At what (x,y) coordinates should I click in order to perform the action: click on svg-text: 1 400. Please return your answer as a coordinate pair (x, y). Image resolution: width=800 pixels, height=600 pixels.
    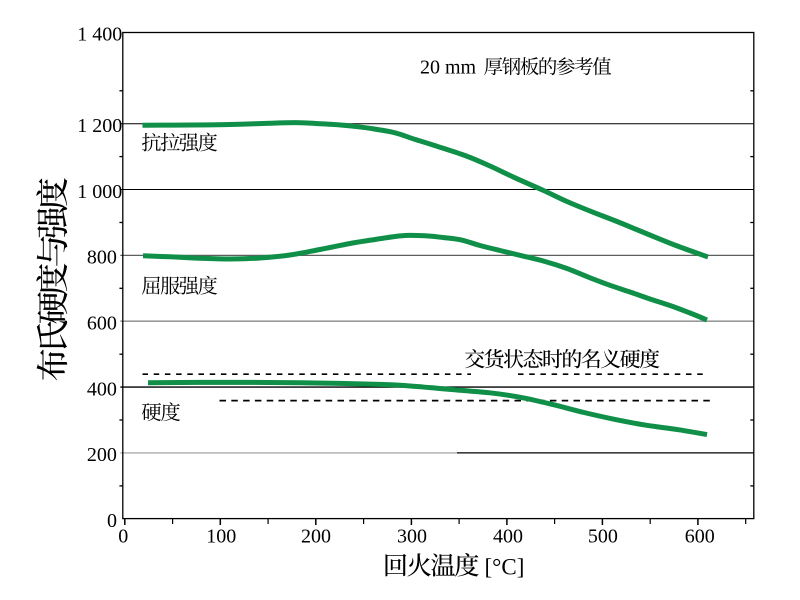
    Looking at the image, I should click on (99, 35).